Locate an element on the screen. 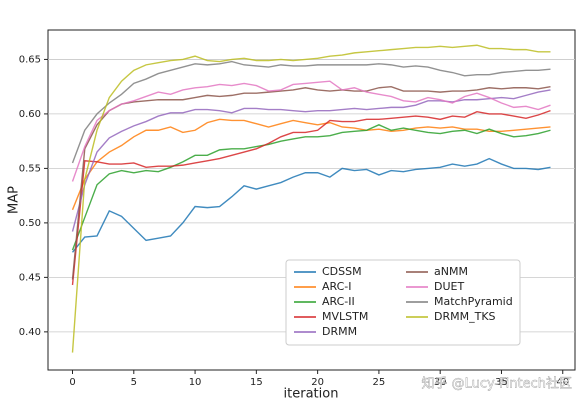 The width and height of the screenshot is (588, 414). x-tick-label: 5 is located at coordinates (134, 382).